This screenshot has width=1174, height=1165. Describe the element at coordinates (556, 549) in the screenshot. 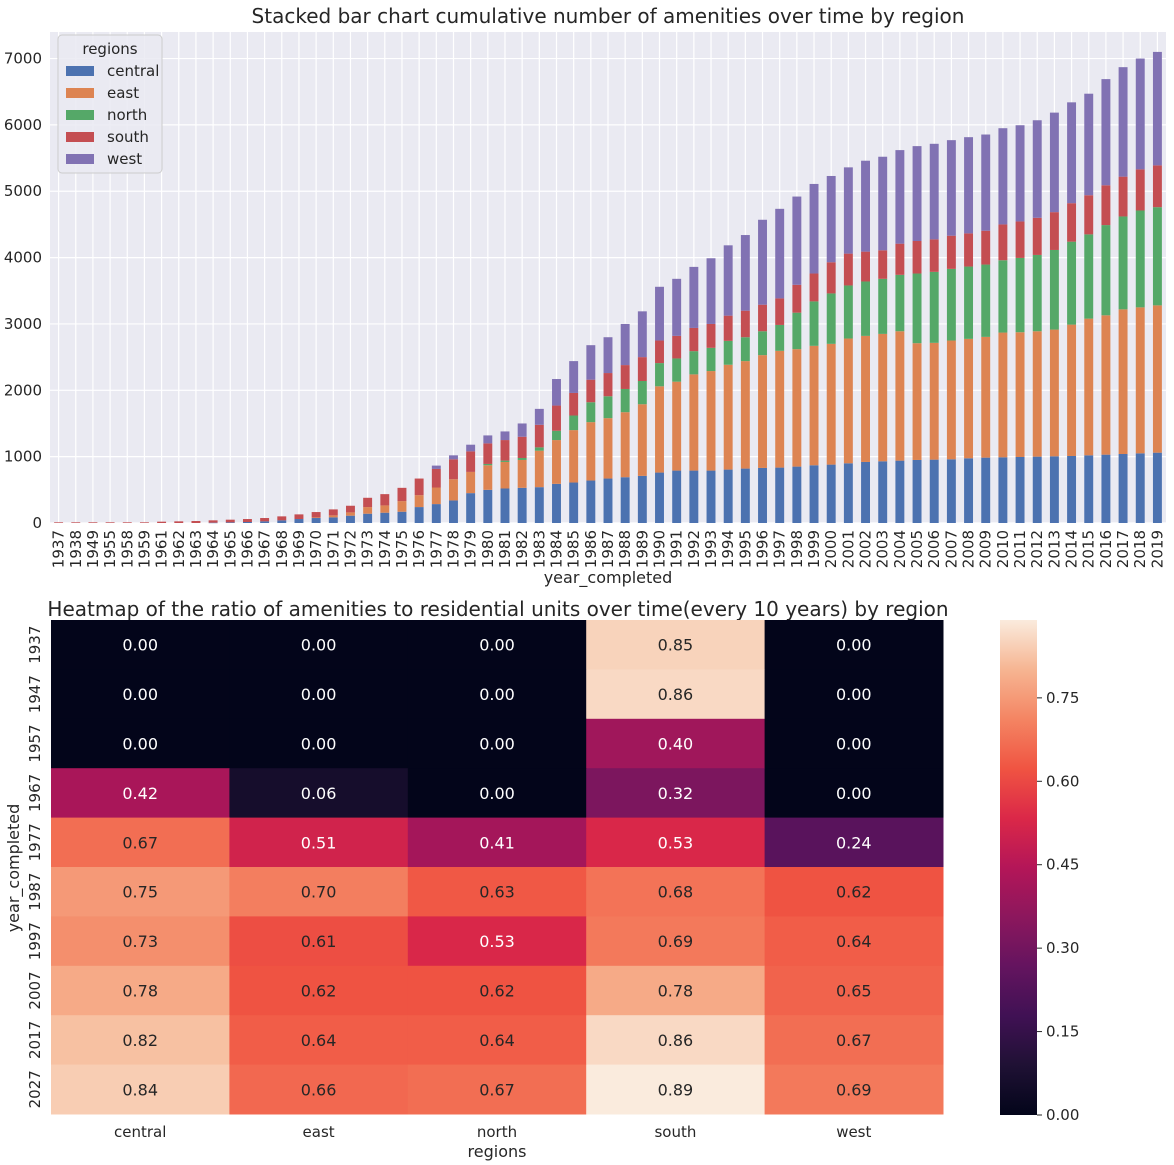

I see `bar-x-tick-label: 1984` at that location.